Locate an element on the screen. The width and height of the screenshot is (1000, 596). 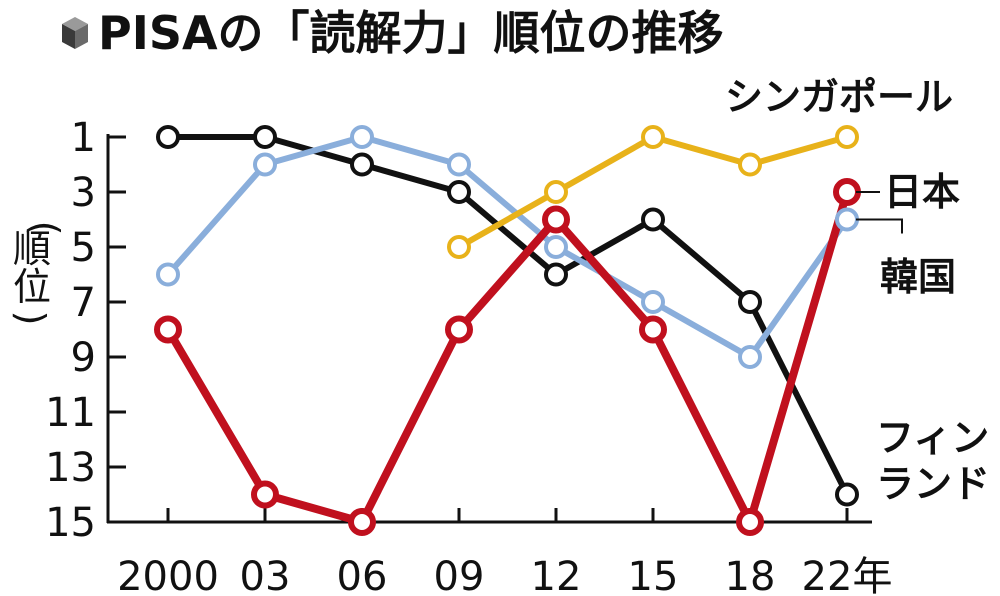
chart-title: PISAの「読解力」順位の推移 is located at coordinates (393, 33).